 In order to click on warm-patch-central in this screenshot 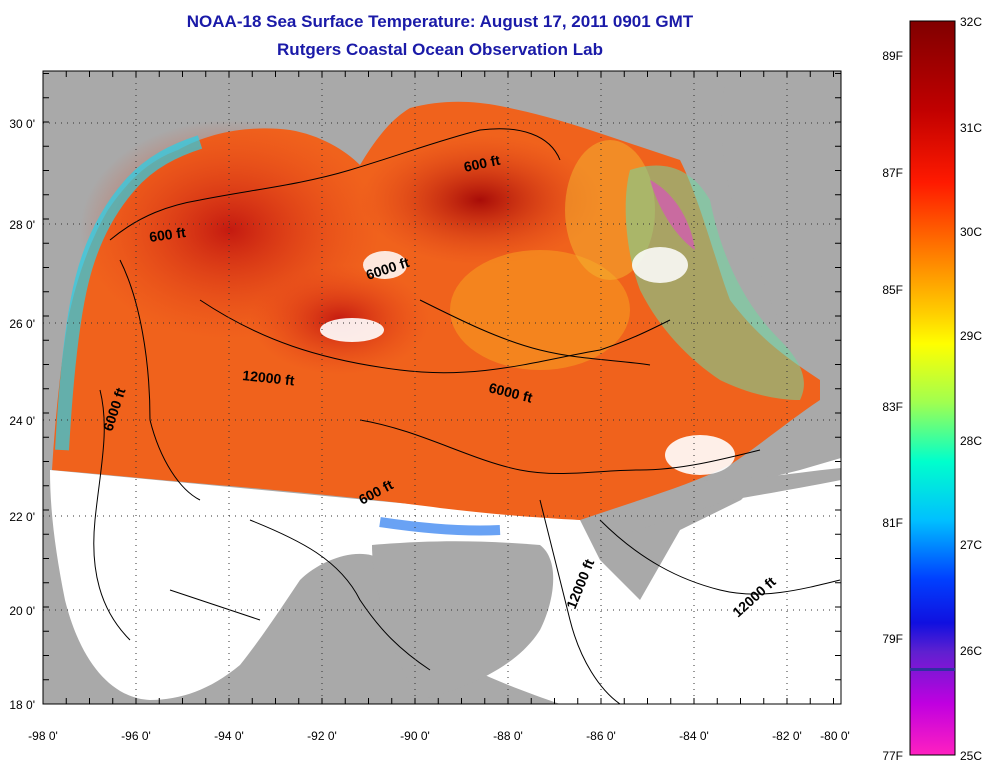, I will do `click(540, 310)`.